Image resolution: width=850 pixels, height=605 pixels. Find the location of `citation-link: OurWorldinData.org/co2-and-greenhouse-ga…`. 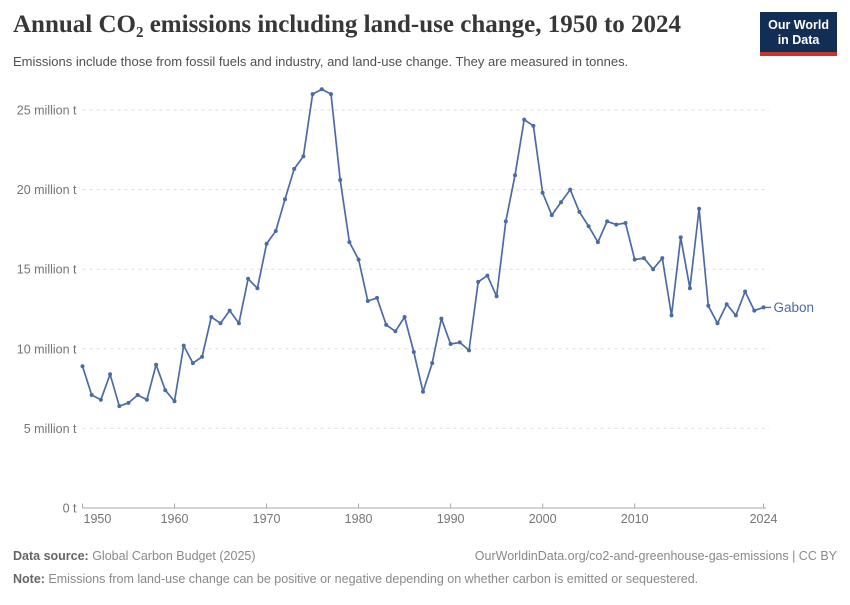

citation-link: OurWorldinData.org/co2-and-greenhouse-ga… is located at coordinates (655, 556).